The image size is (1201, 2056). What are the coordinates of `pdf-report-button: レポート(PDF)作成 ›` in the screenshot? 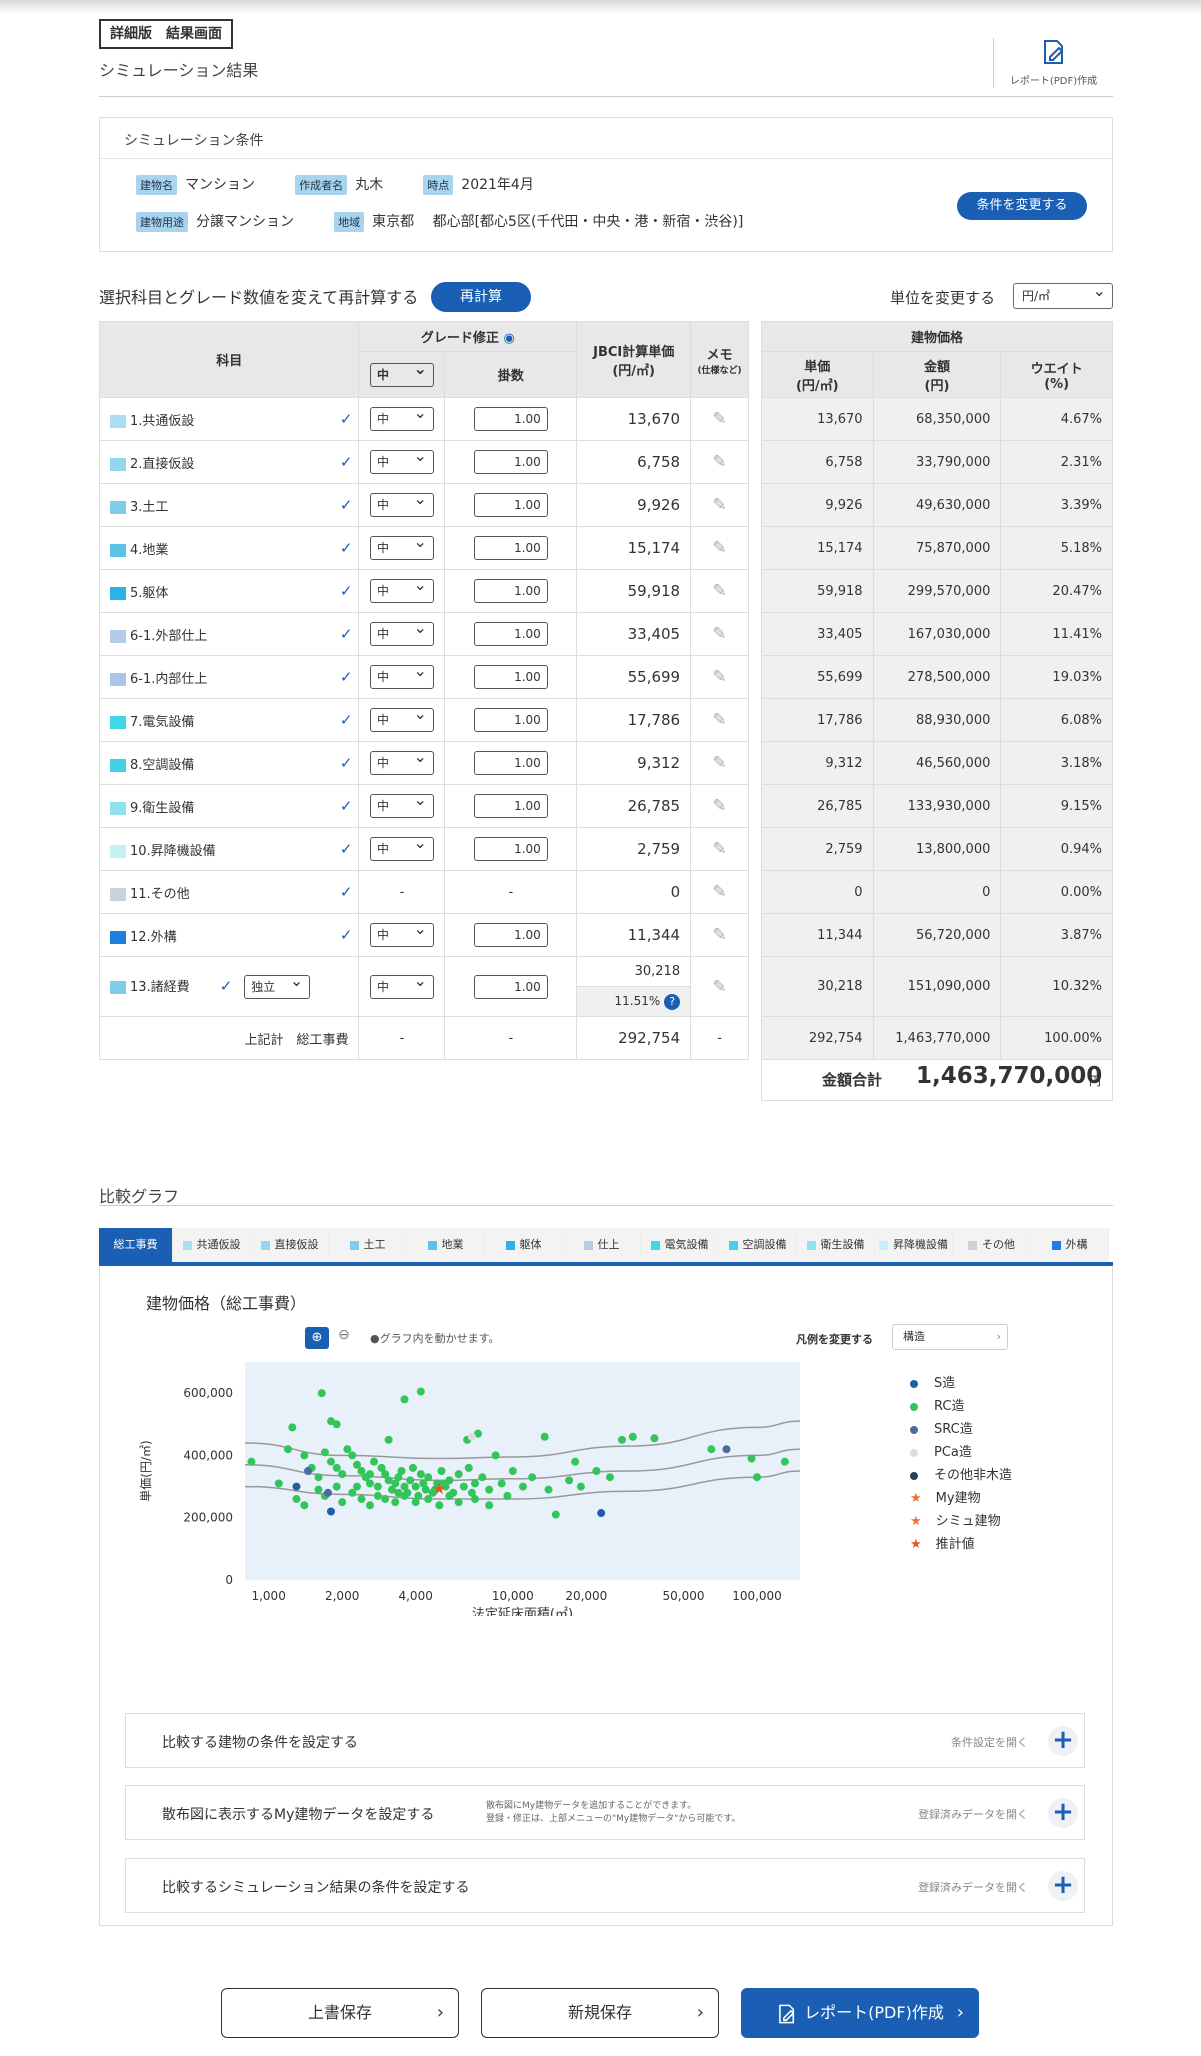 It's located at (860, 2013).